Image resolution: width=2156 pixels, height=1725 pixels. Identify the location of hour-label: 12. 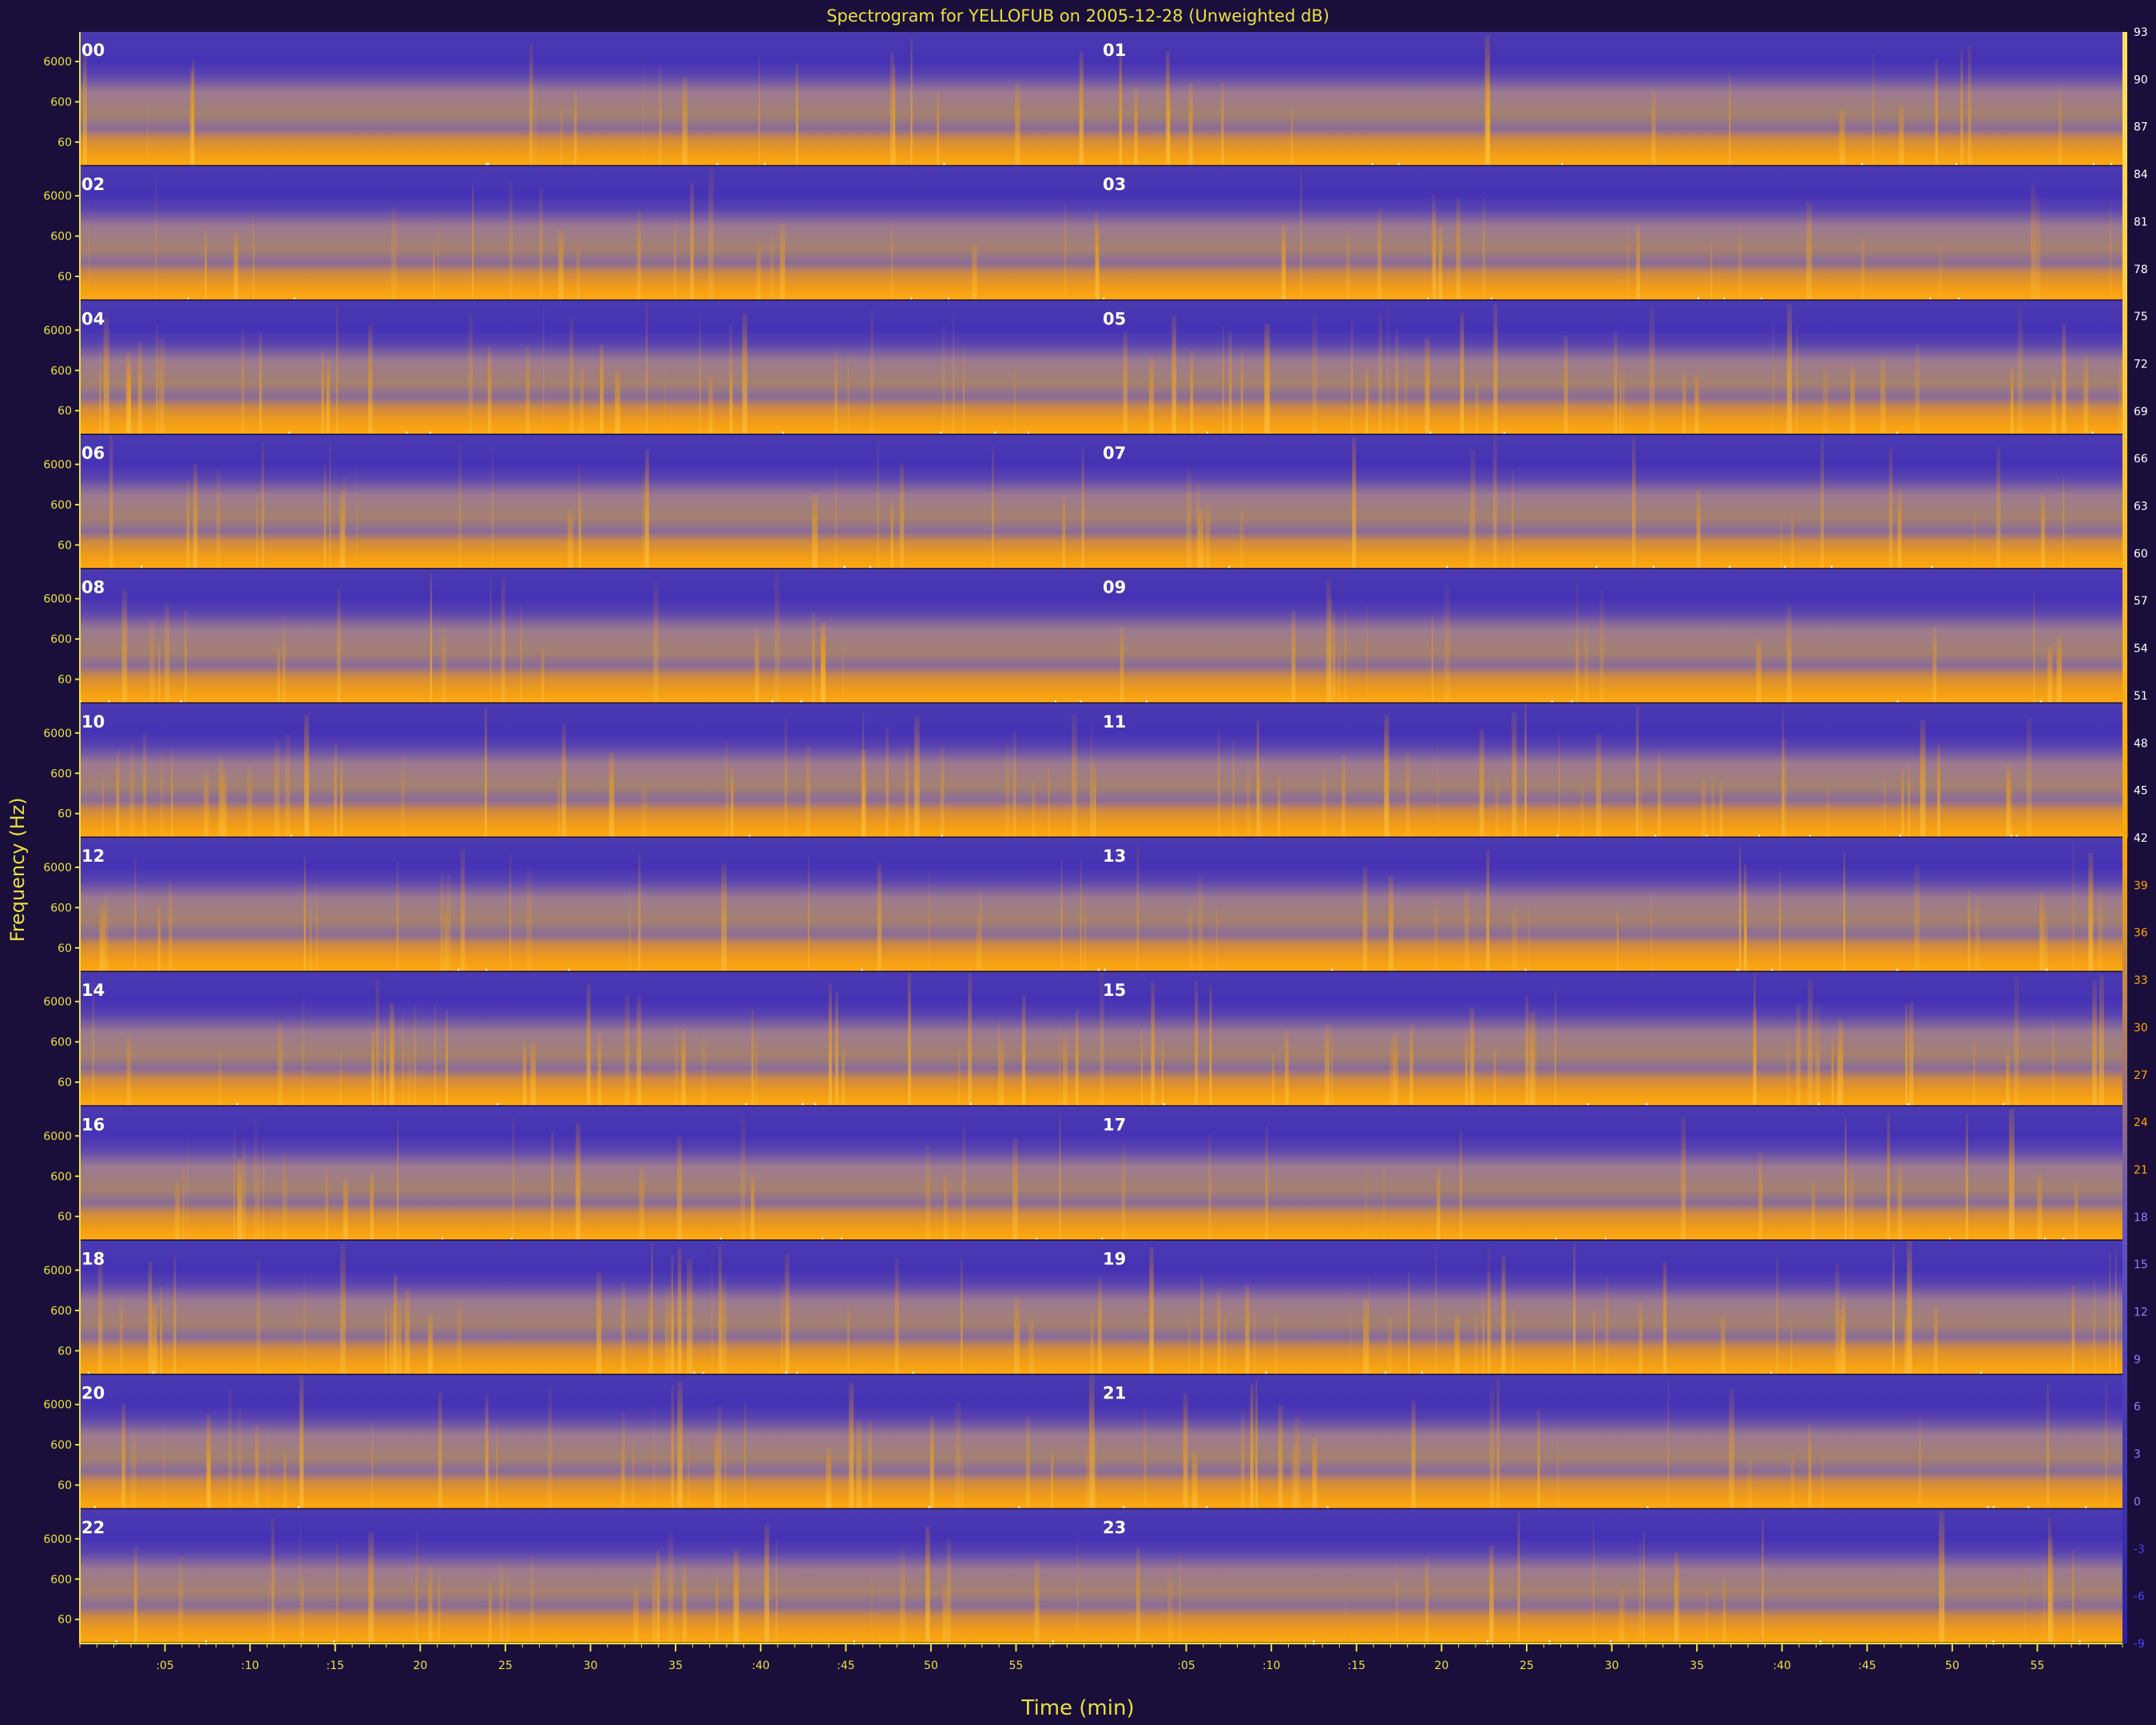
(93, 856).